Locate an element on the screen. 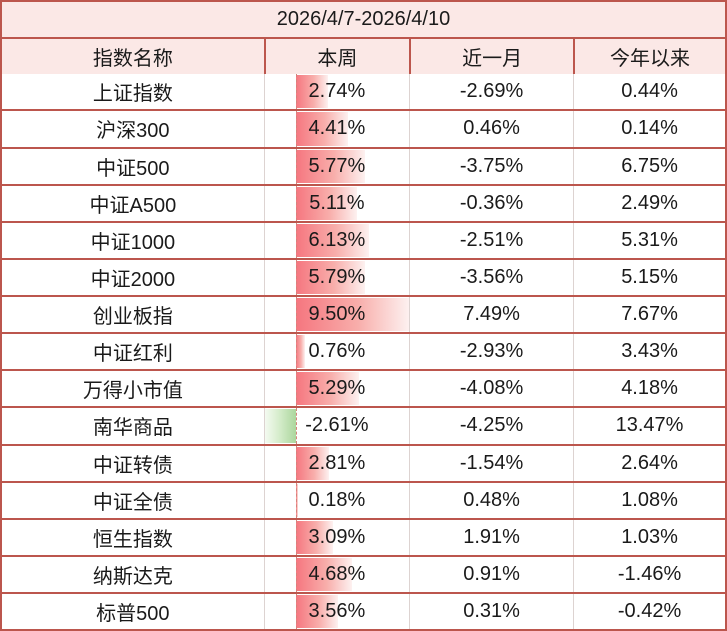  week-change-cell: 4.41% is located at coordinates (336, 129).